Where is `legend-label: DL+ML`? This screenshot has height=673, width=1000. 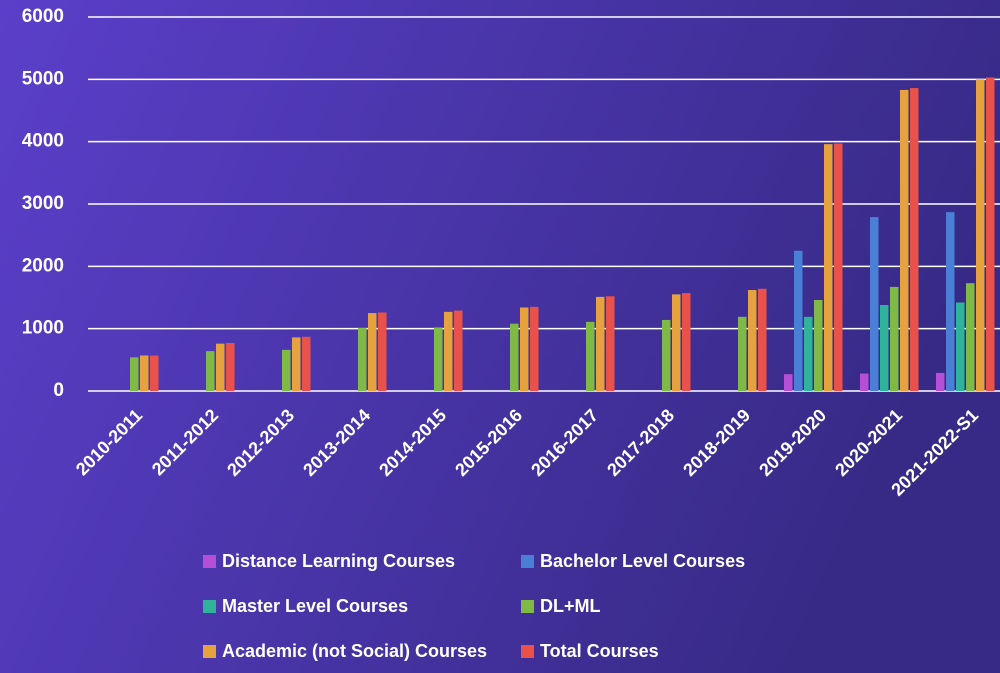
legend-label: DL+ML is located at coordinates (570, 606).